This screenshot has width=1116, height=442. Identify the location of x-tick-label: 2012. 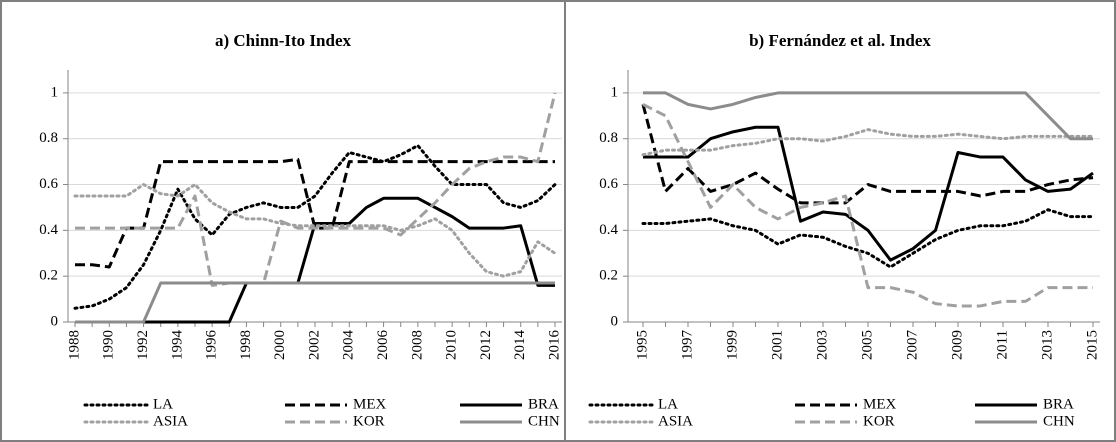
(486, 345).